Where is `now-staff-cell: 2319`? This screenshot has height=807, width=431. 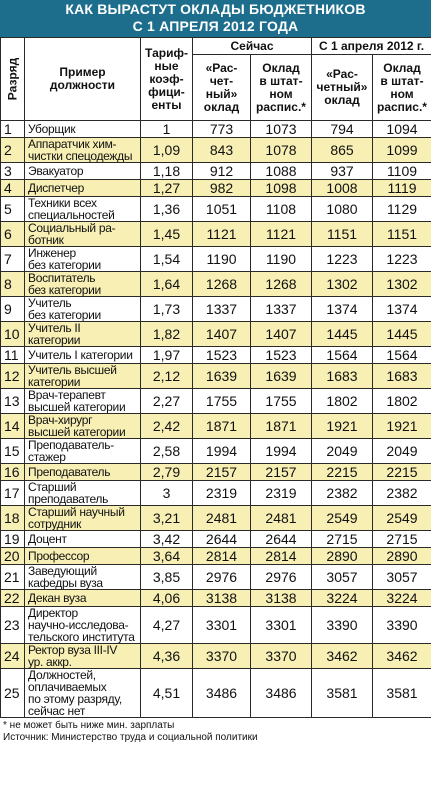
now-staff-cell: 2319 is located at coordinates (281, 493).